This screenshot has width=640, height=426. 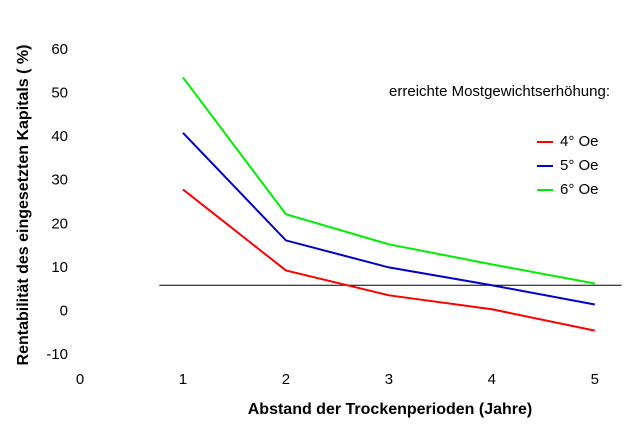 What do you see at coordinates (579, 189) in the screenshot?
I see `legend-label: 6° Oe` at bounding box center [579, 189].